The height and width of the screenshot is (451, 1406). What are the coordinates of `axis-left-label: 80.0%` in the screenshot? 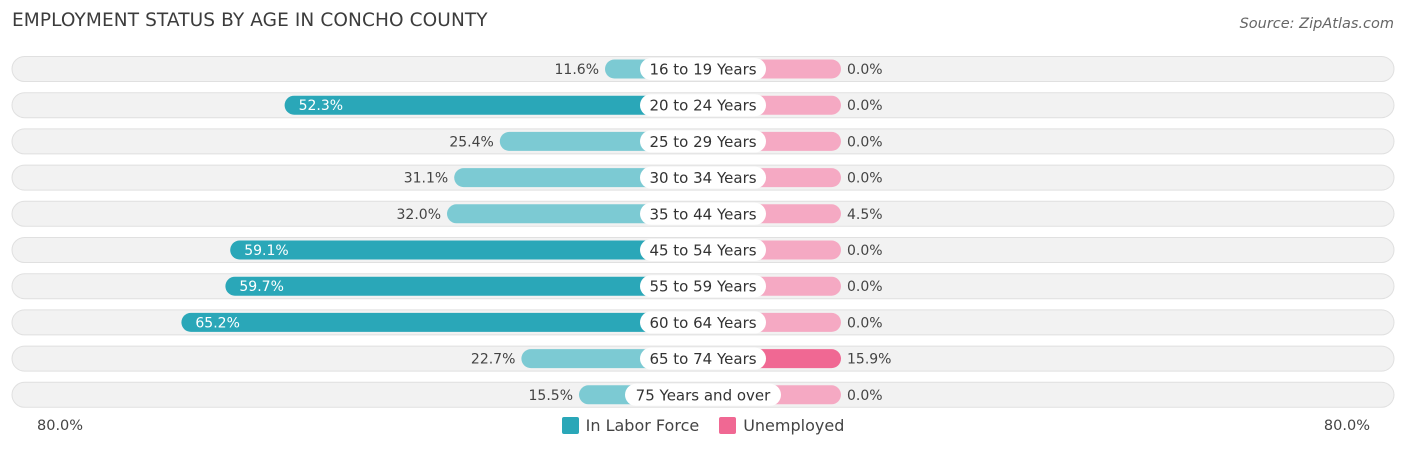 It's located at (60, 426).